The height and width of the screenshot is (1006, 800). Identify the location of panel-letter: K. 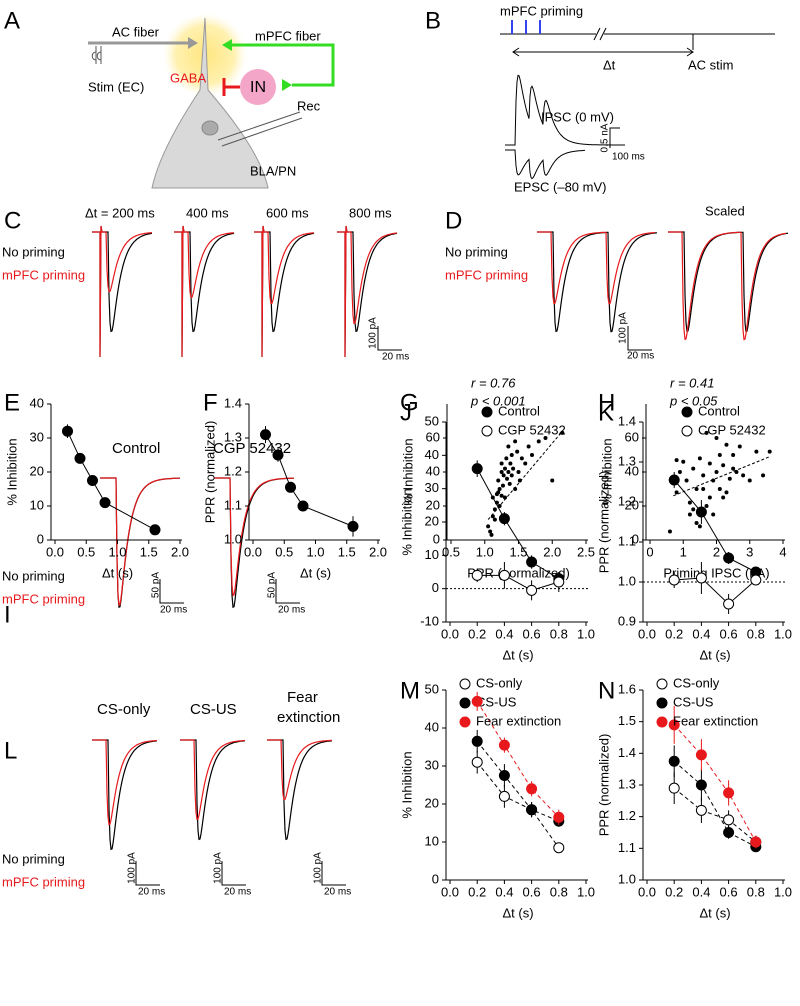
(606, 412).